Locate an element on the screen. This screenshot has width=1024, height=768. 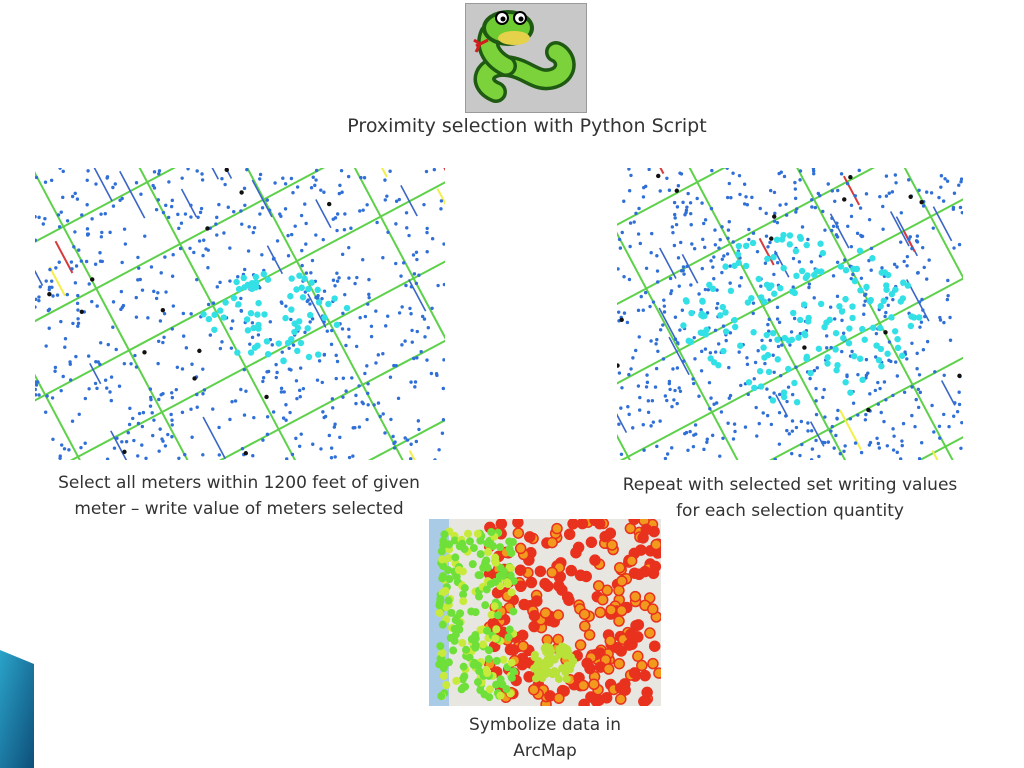
heat-map-svg is located at coordinates (545, 612).